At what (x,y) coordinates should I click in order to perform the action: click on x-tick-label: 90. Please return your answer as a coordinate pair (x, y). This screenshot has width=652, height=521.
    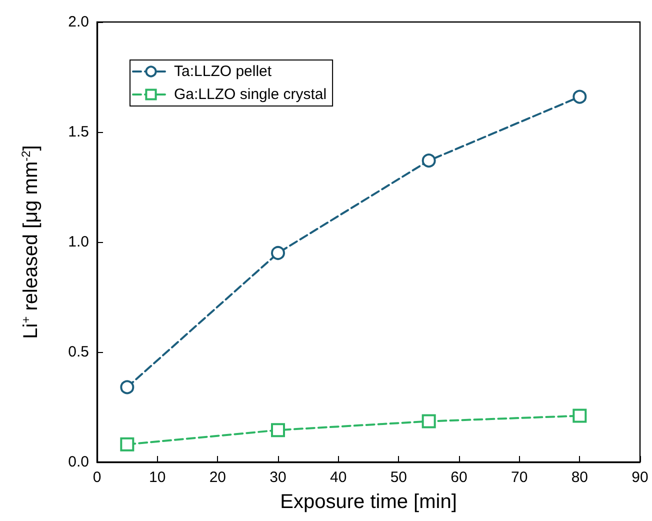
    Looking at the image, I should click on (640, 477).